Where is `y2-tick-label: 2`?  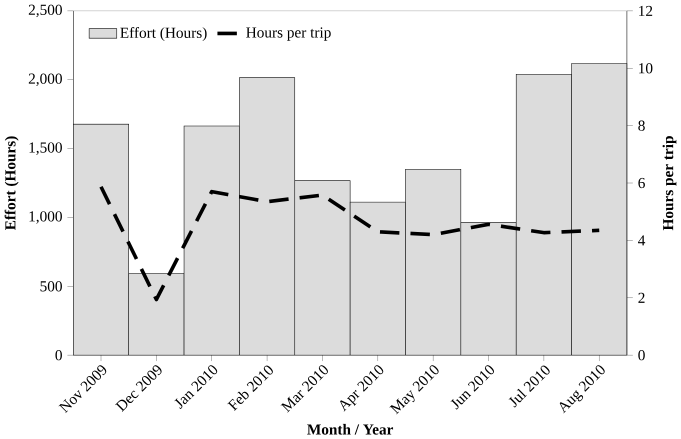 y2-tick-label: 2 is located at coordinates (641, 297).